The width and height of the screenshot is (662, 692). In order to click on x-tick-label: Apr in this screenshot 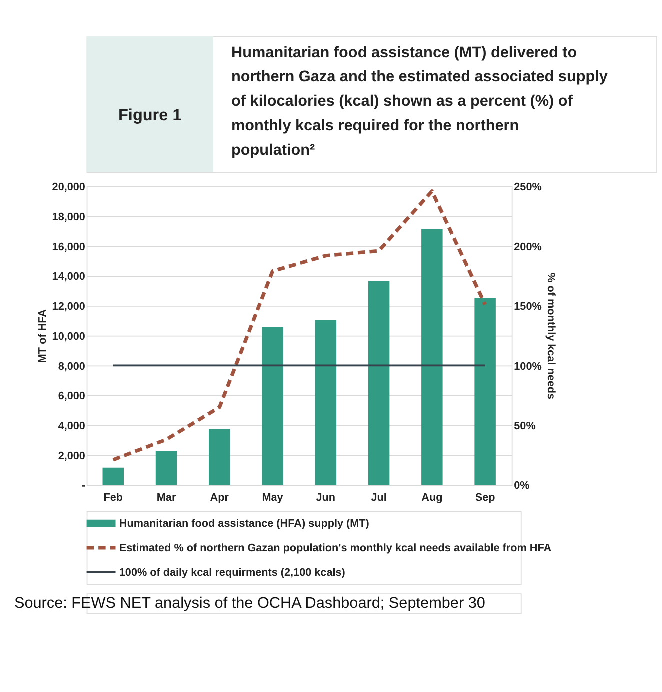, I will do `click(220, 498)`.